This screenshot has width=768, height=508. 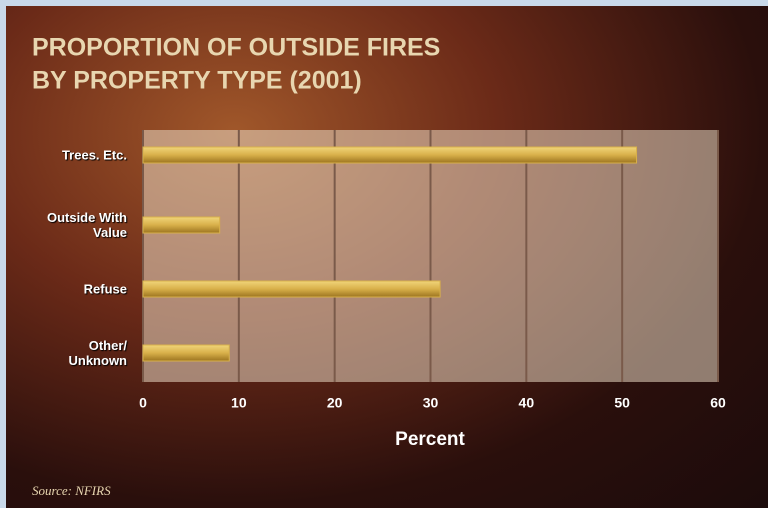 What do you see at coordinates (335, 403) in the screenshot?
I see `x-tick-label: 20` at bounding box center [335, 403].